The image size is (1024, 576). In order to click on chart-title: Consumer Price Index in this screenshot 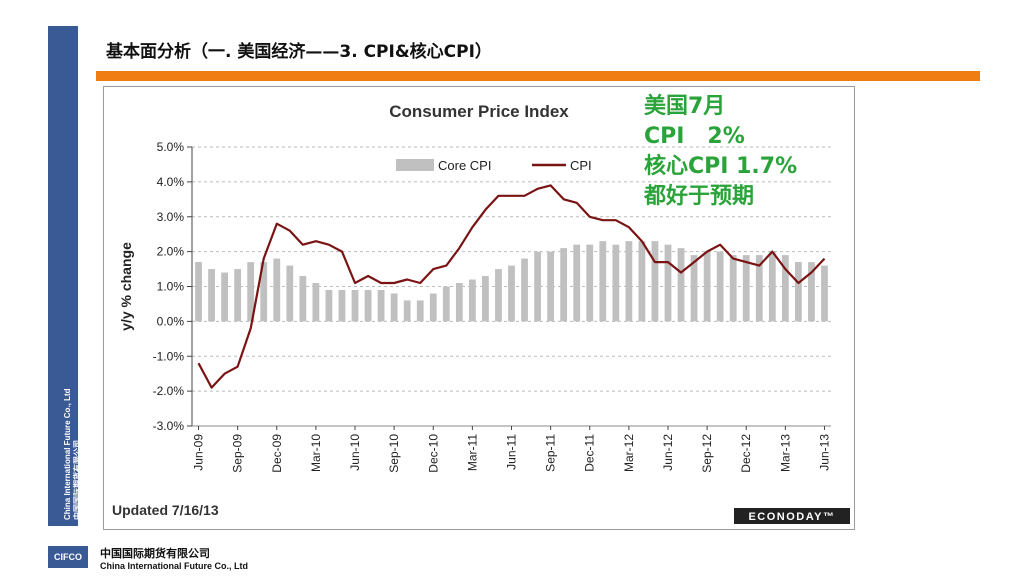, I will do `click(479, 111)`.